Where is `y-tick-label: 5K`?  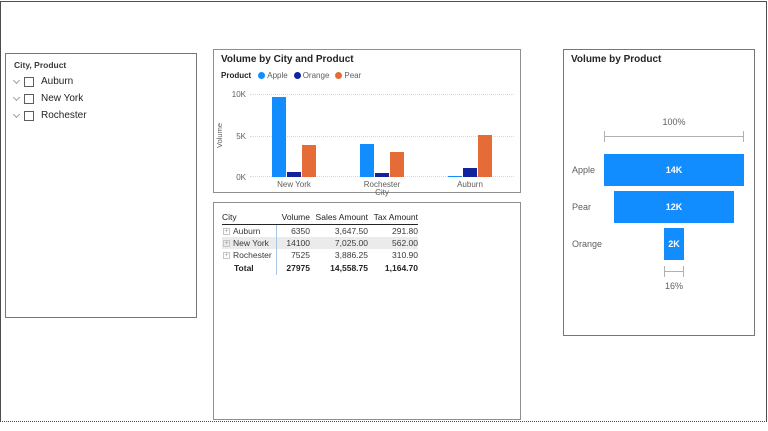 y-tick-label: 5K is located at coordinates (241, 136).